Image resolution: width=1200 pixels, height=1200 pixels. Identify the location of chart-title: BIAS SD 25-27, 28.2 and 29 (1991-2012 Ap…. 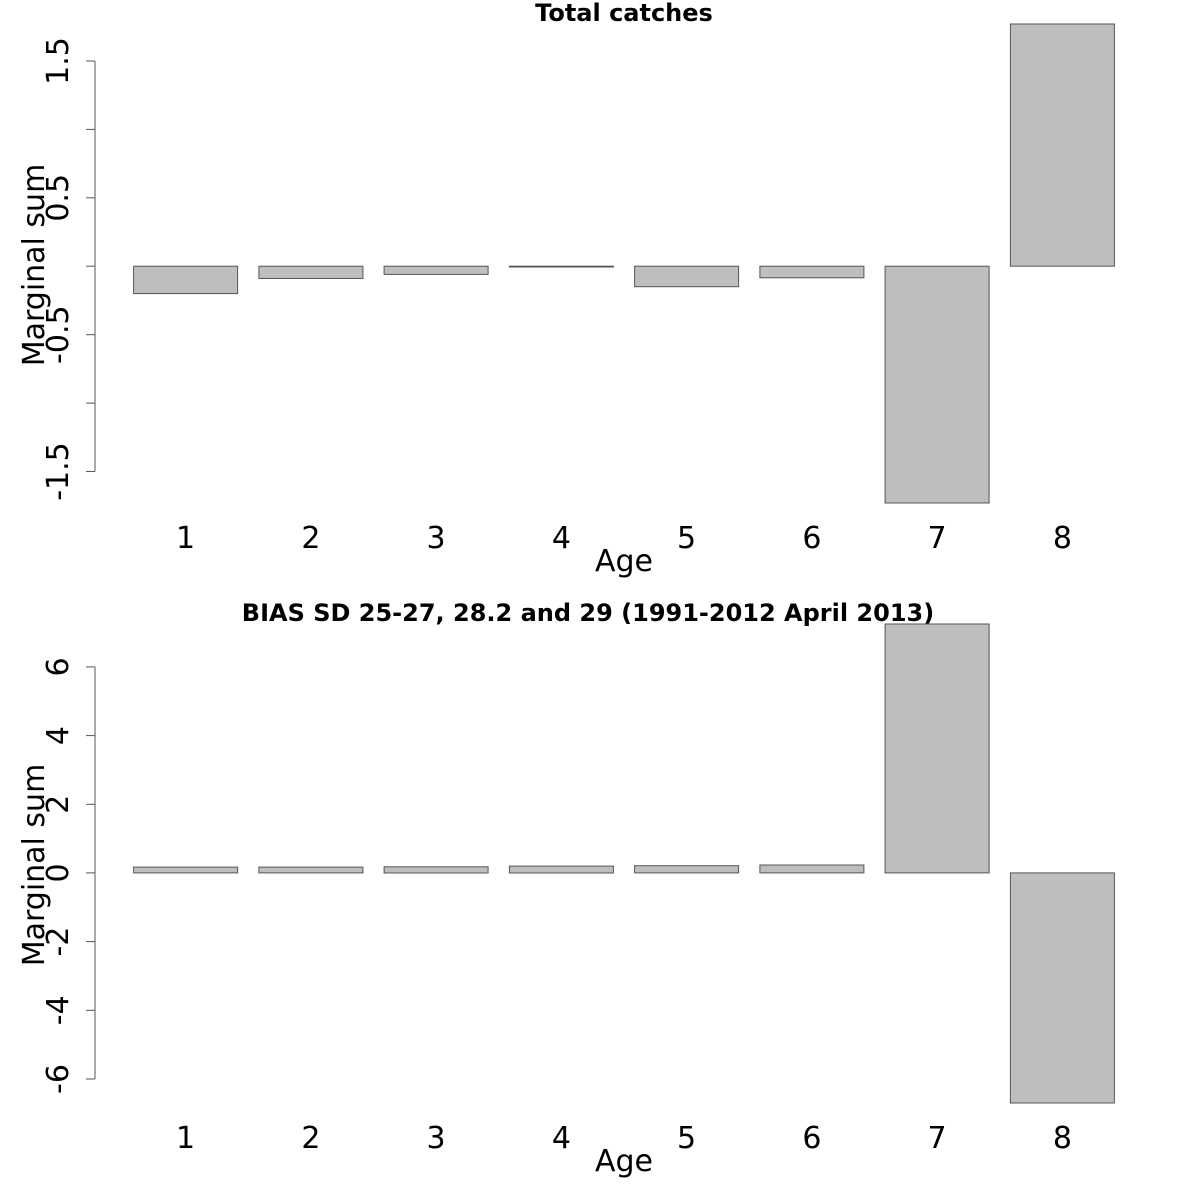
(588, 613).